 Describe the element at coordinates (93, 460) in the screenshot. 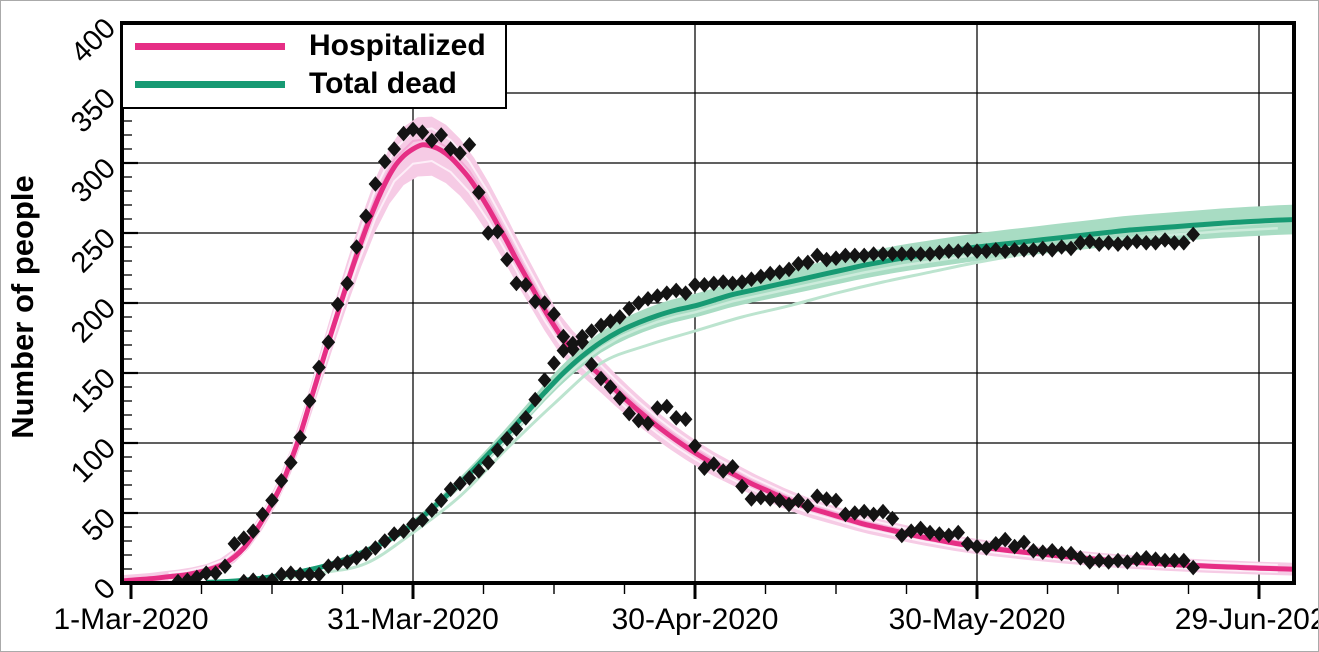

I see `y-tick-label: 100` at that location.